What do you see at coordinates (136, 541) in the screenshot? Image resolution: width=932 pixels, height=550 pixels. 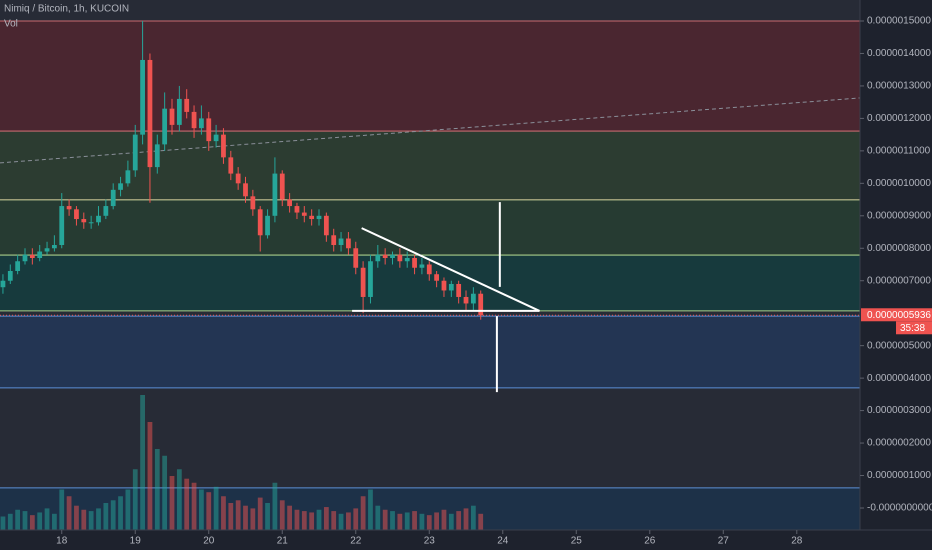 I see `x-tick-label: 19` at bounding box center [136, 541].